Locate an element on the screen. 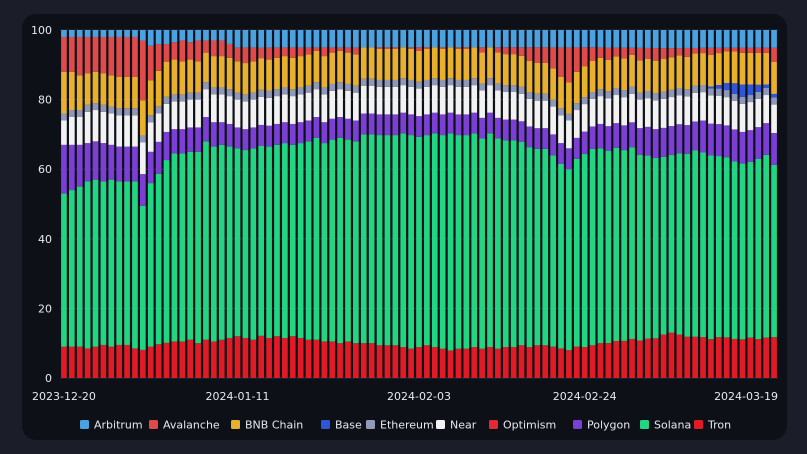 This screenshot has width=807, height=454. legend-item-near: Near is located at coordinates (456, 425).